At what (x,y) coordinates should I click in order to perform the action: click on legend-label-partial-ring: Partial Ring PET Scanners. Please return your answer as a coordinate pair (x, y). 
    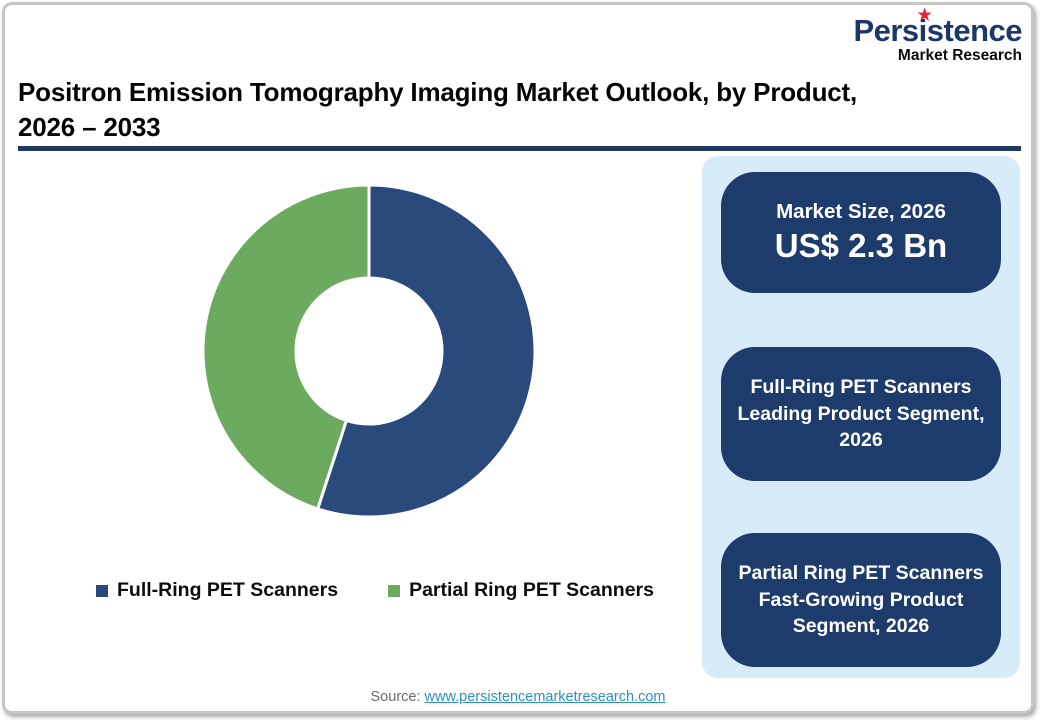
    Looking at the image, I should click on (531, 590).